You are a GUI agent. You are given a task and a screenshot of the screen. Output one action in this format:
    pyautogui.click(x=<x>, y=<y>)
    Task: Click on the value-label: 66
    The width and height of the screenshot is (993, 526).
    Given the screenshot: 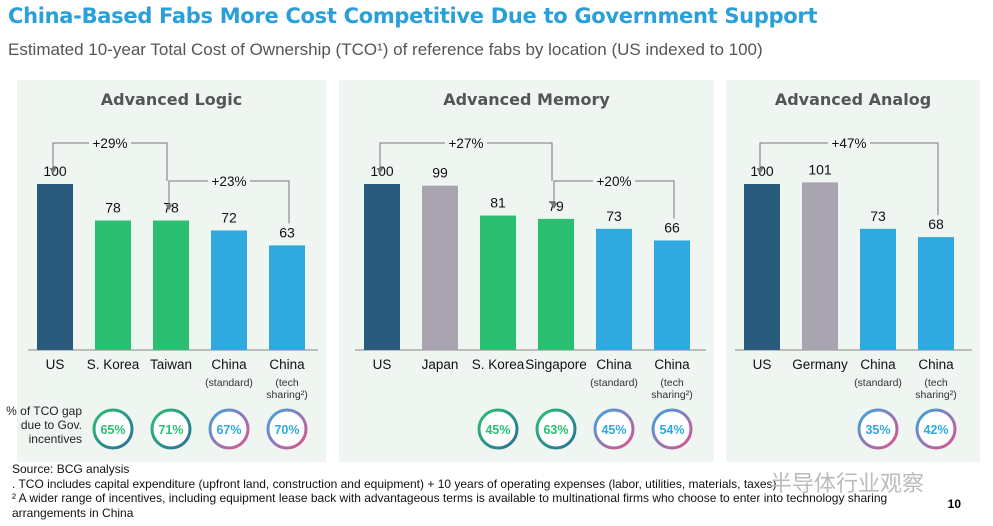 What is the action you would take?
    pyautogui.click(x=672, y=227)
    